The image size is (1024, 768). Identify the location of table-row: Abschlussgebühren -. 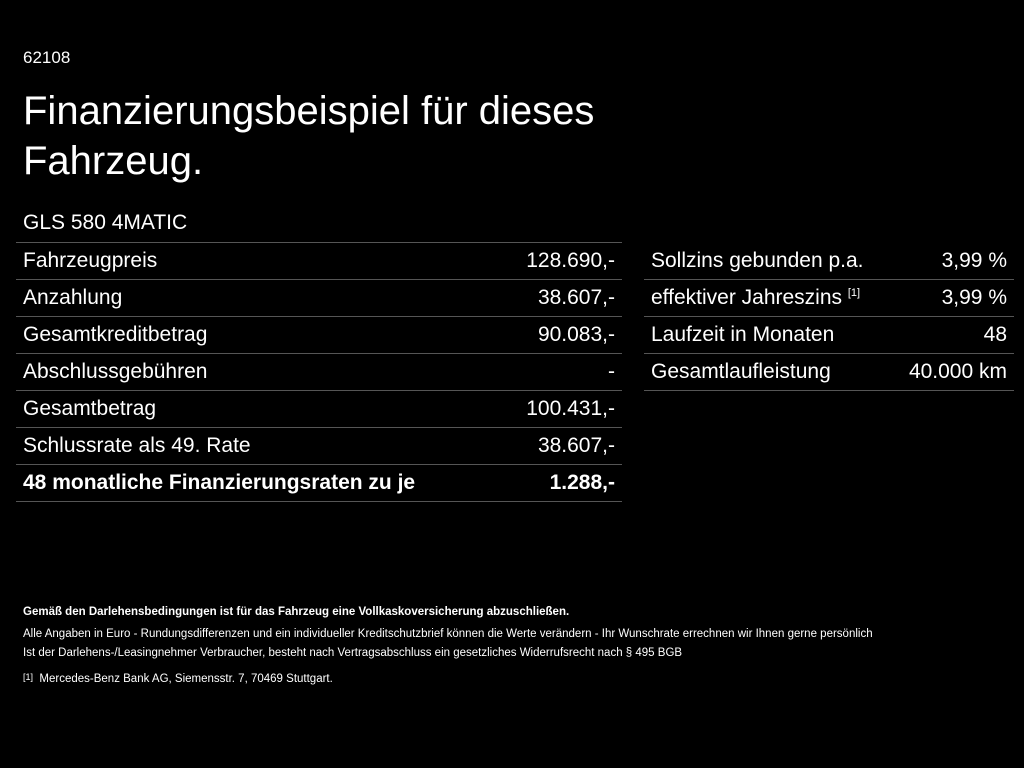
(319, 372).